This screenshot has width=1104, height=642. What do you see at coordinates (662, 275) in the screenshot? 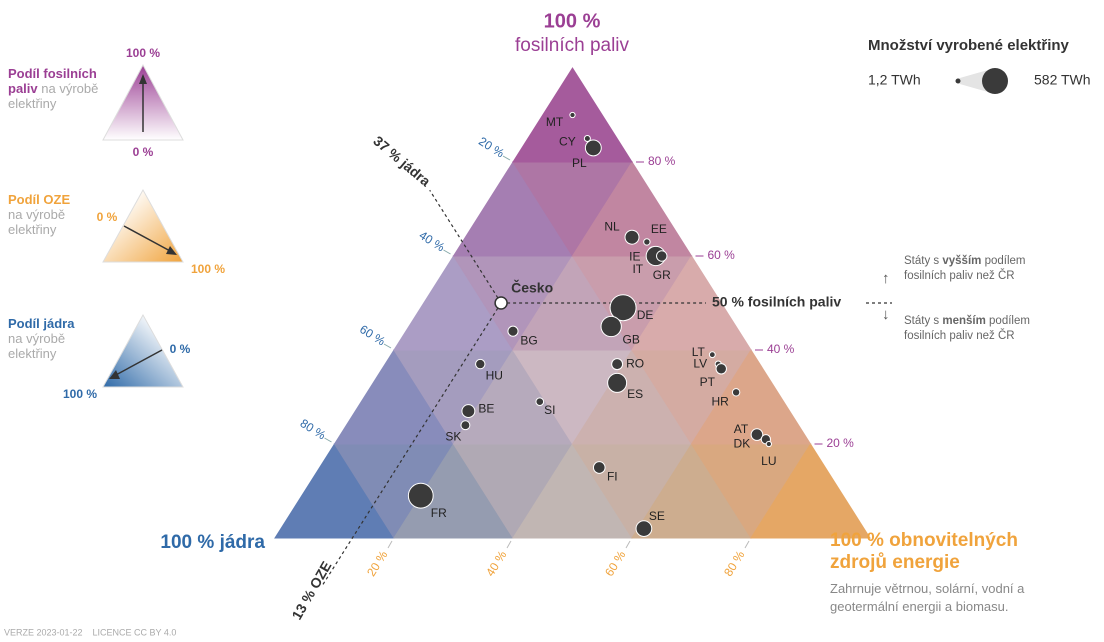
I see `country-label: GR` at bounding box center [662, 275].